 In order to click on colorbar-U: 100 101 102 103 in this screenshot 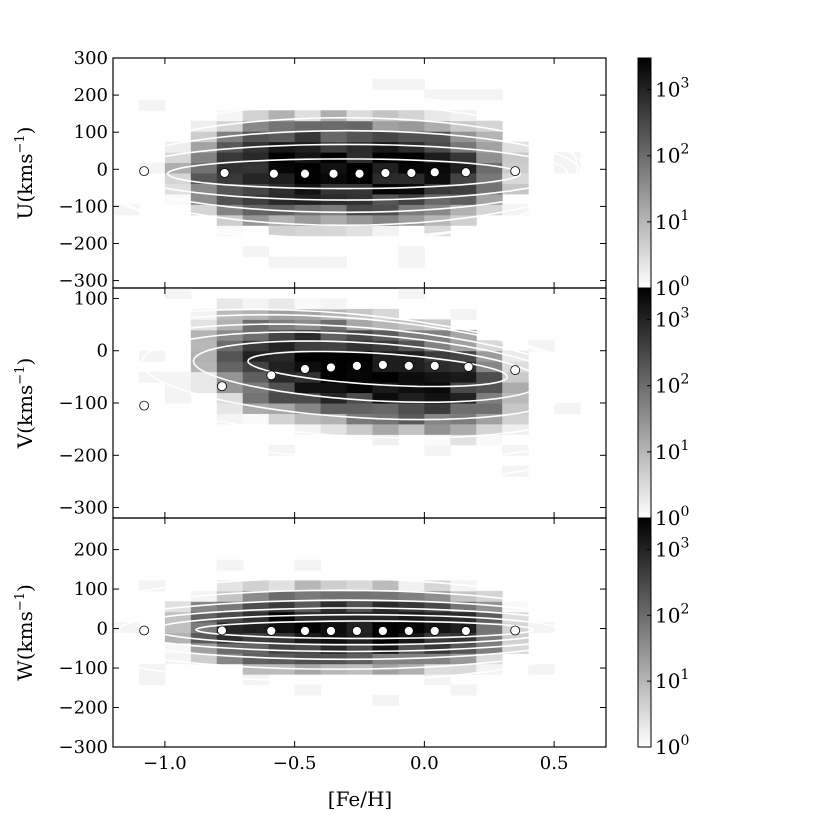, I will do `click(663, 178)`.